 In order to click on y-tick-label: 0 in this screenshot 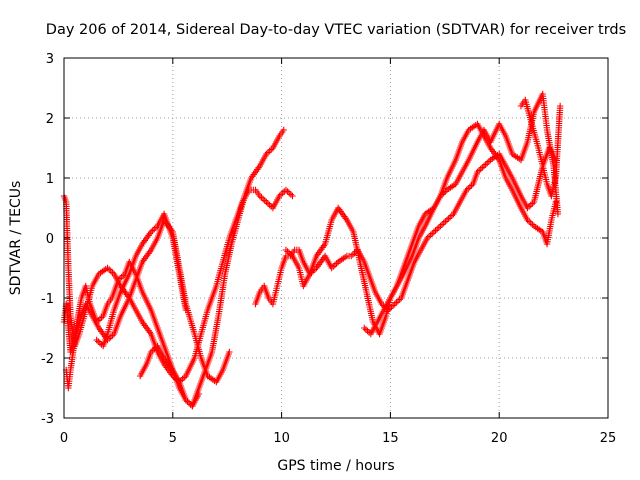, I will do `click(50, 239)`.